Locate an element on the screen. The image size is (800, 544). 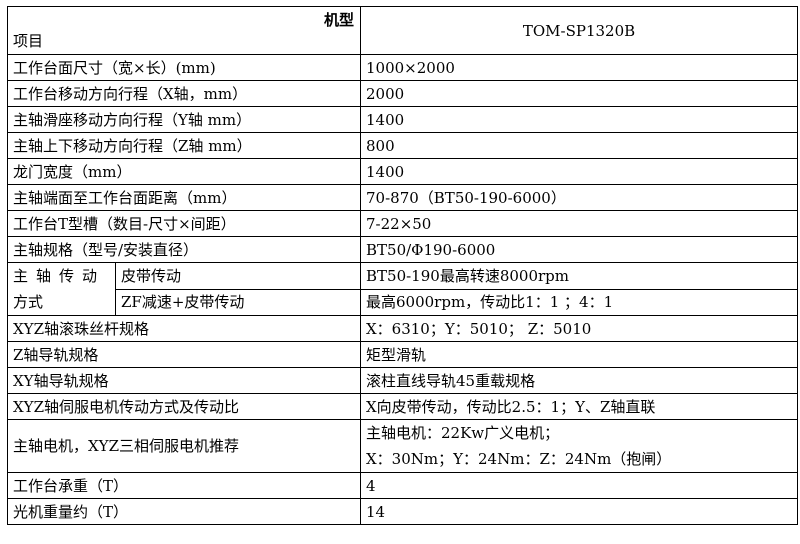
row-value: 7-22×50 is located at coordinates (579, 223).